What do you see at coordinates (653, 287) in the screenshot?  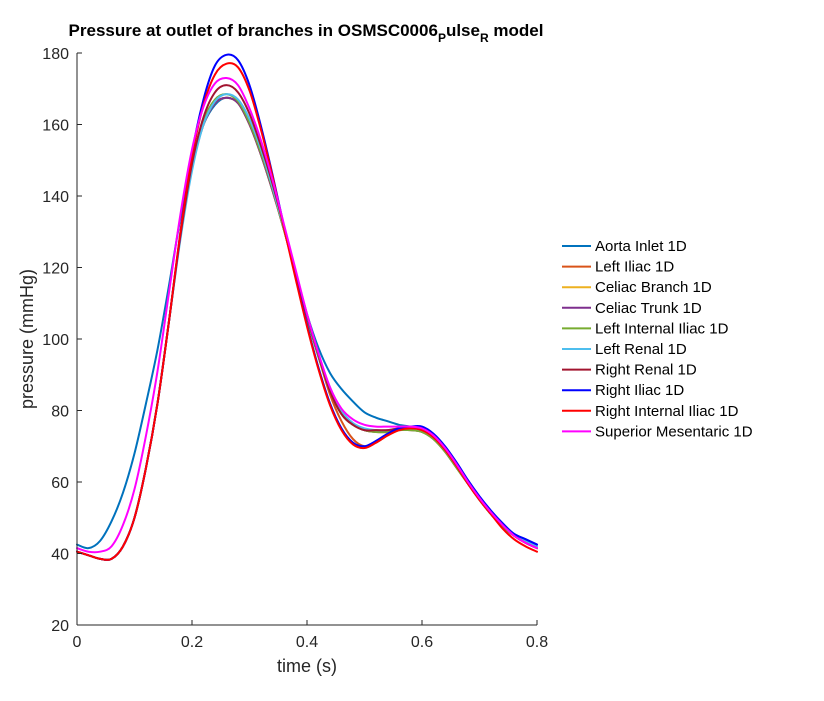 I see `legend-label-2: Celiac Branch 1D` at bounding box center [653, 287].